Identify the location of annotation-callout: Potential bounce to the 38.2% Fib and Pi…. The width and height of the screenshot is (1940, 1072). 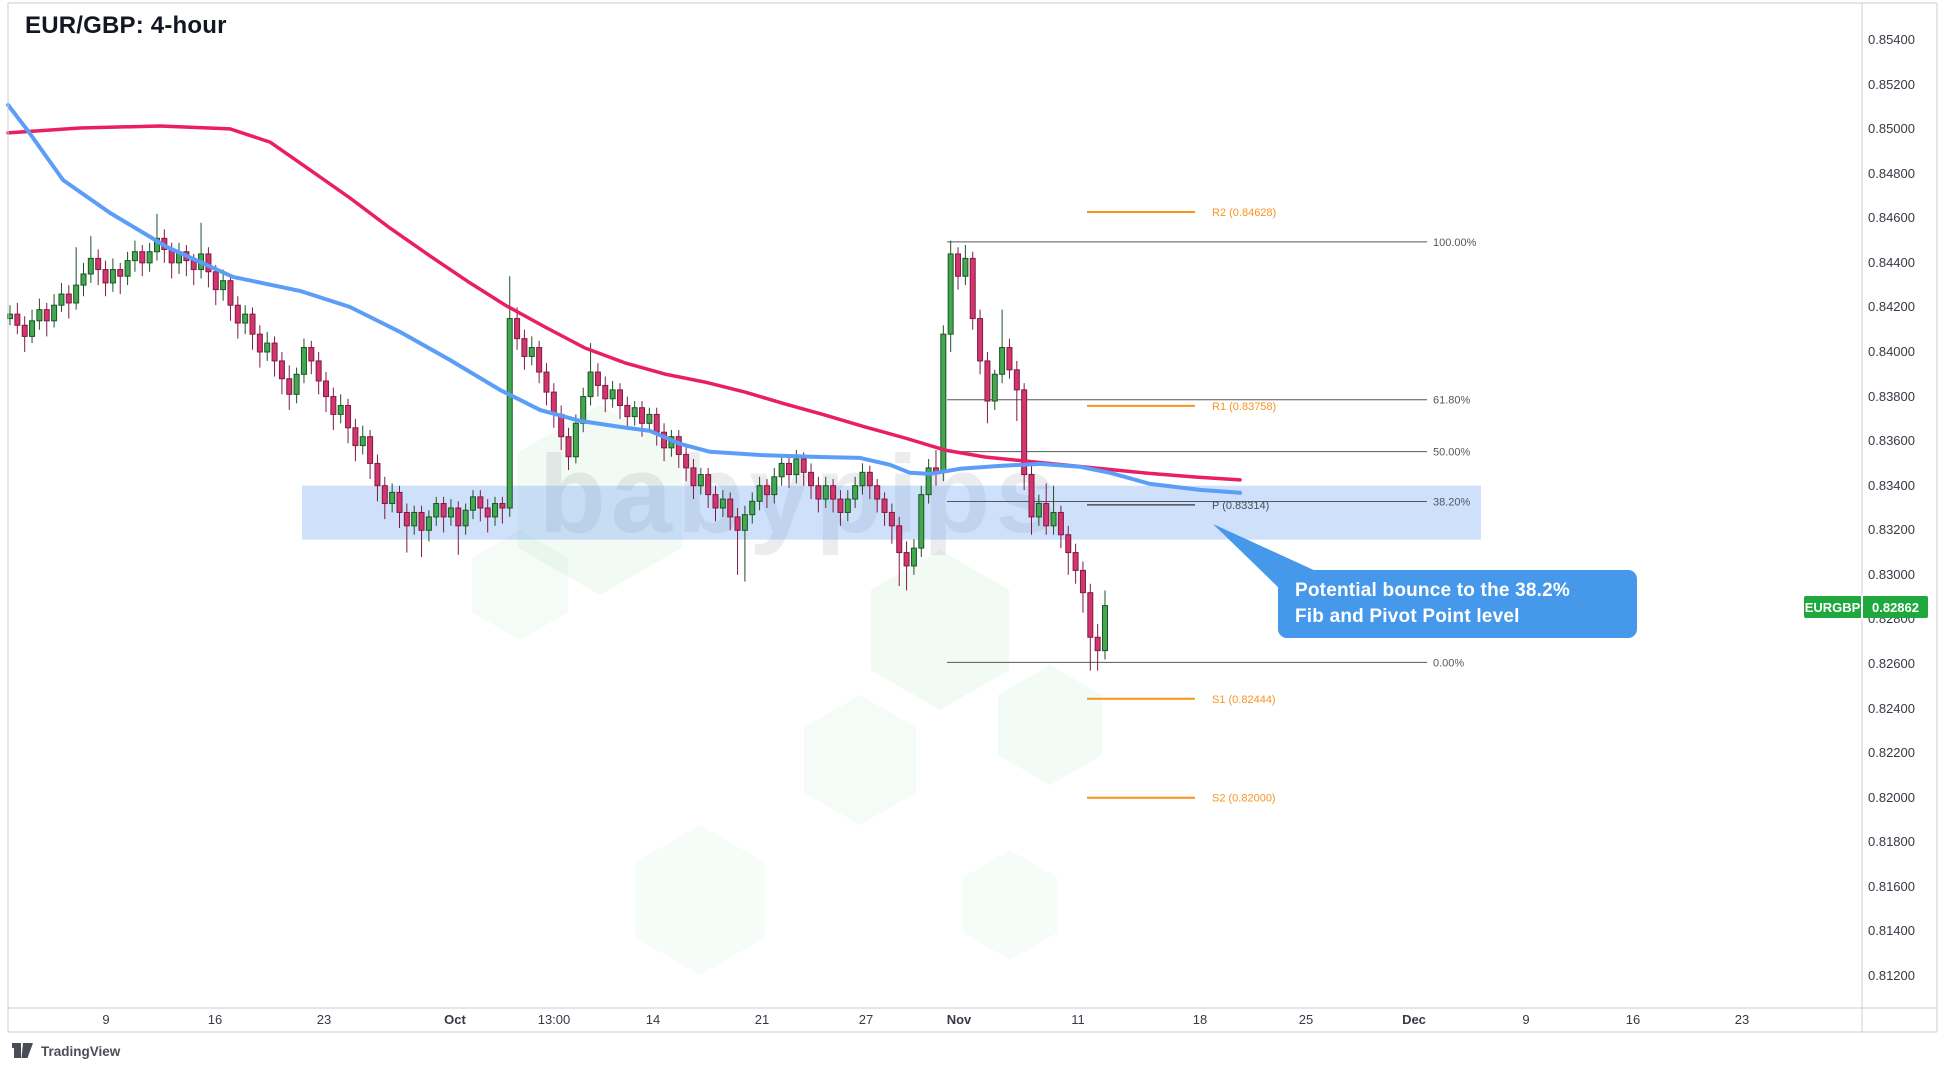
(1457, 604).